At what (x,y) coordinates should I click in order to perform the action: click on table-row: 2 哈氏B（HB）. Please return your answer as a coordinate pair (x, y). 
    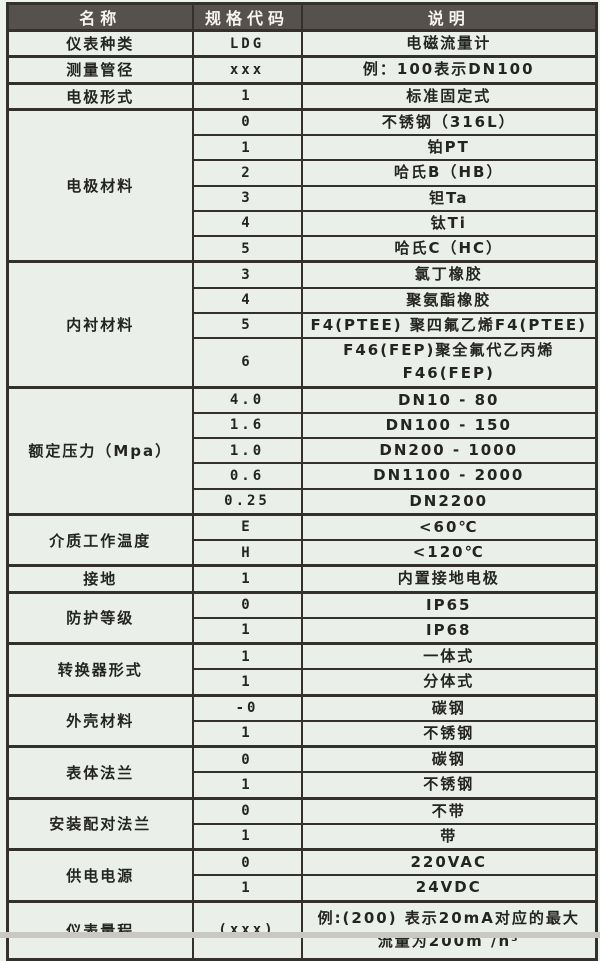
    Looking at the image, I should click on (303, 173).